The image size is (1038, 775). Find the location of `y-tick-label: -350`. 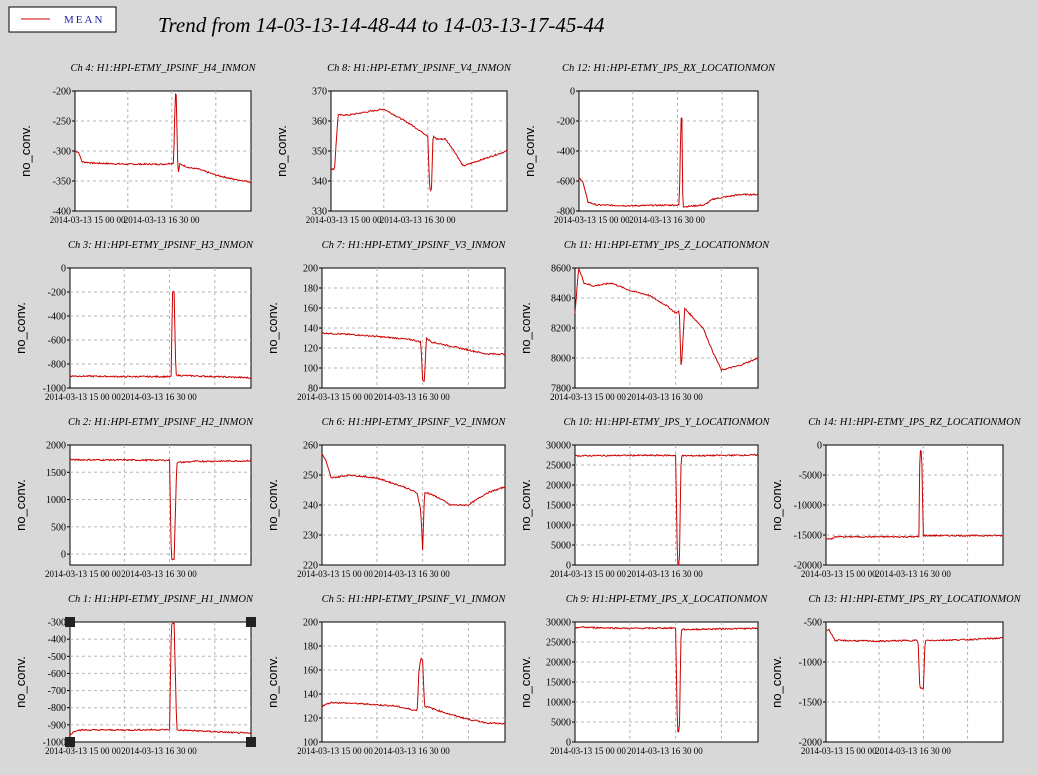

y-tick-label: -350 is located at coordinates (62, 182).